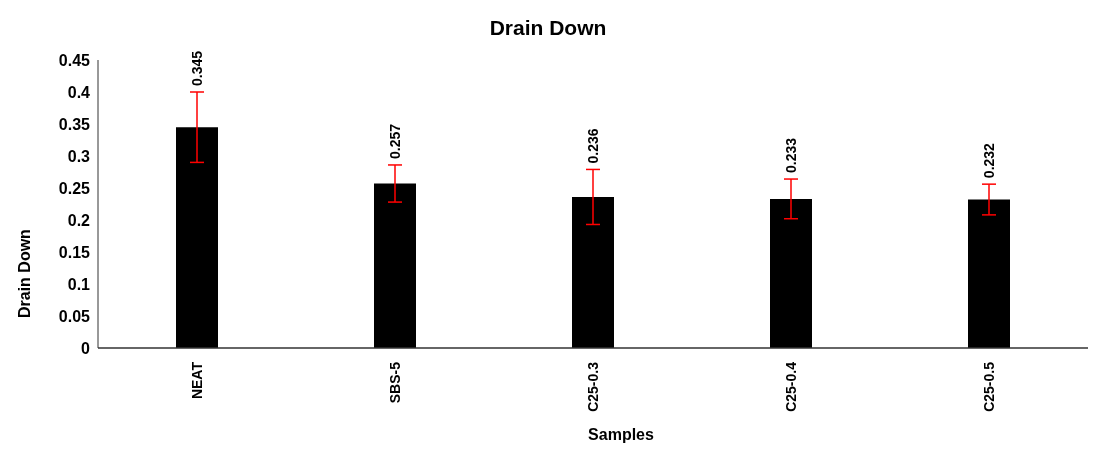 The image size is (1097, 453). I want to click on y-tick-label: 0.35, so click(74, 124).